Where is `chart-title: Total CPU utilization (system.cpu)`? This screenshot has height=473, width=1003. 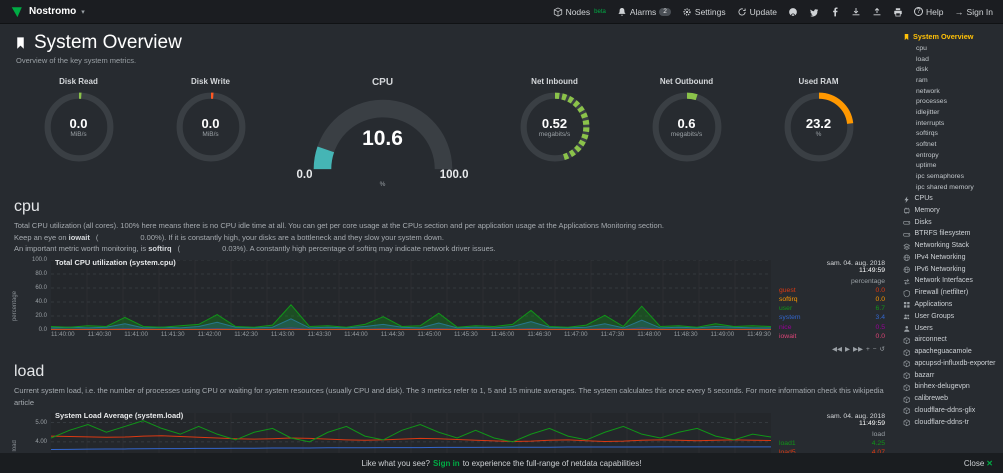 chart-title: Total CPU utilization (system.cpu) is located at coordinates (115, 262).